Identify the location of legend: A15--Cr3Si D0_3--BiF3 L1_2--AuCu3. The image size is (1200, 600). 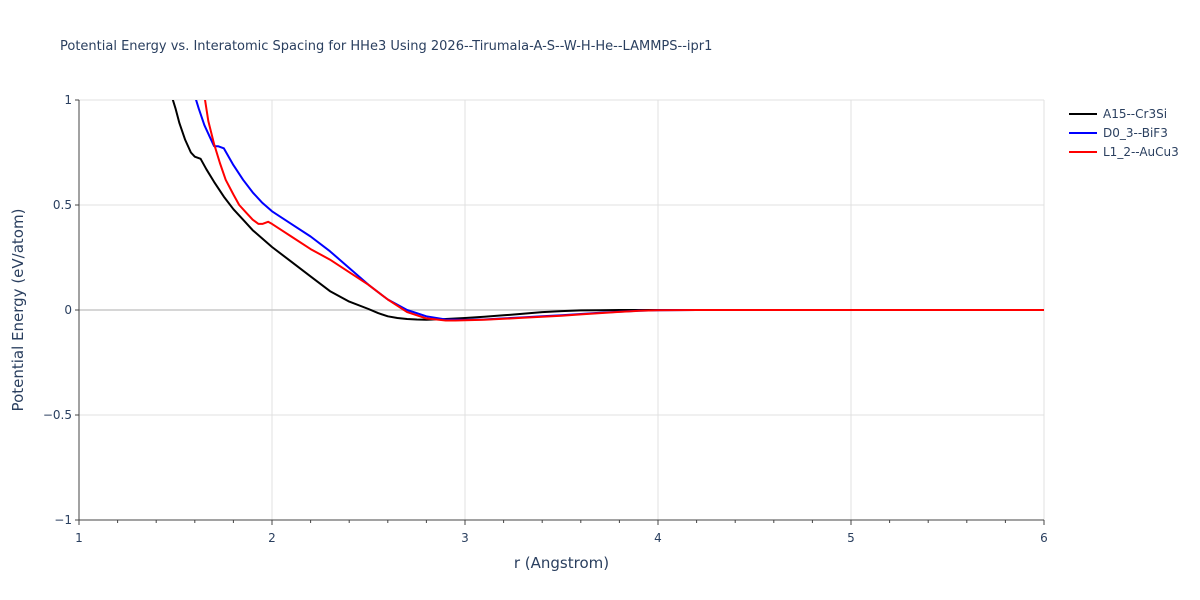
(1124, 133).